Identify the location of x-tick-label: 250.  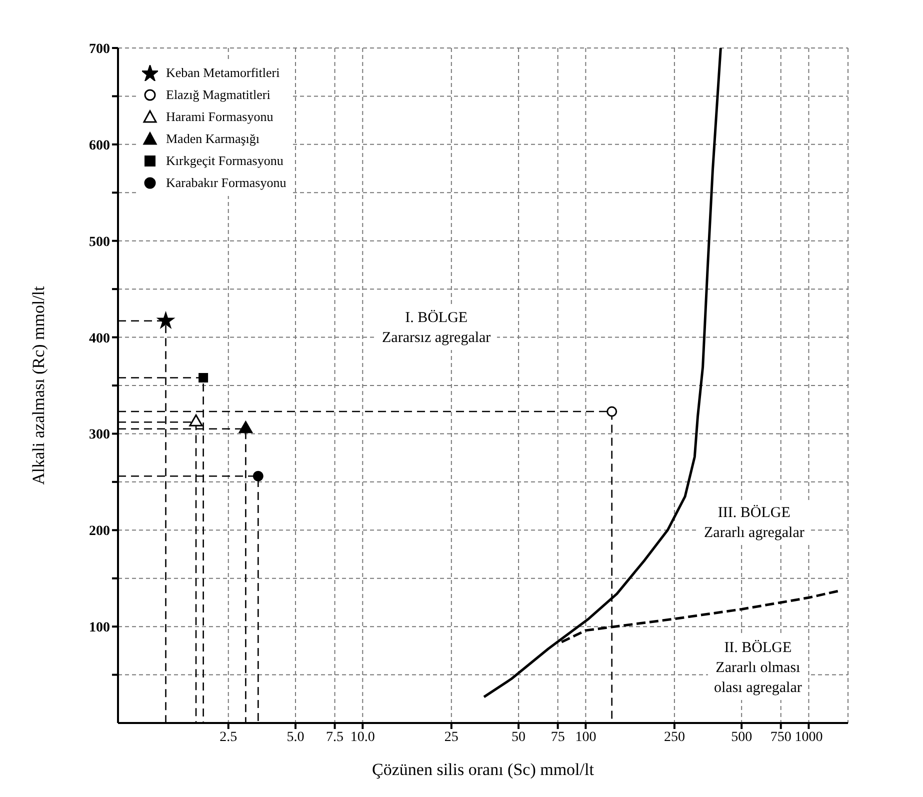
(674, 737).